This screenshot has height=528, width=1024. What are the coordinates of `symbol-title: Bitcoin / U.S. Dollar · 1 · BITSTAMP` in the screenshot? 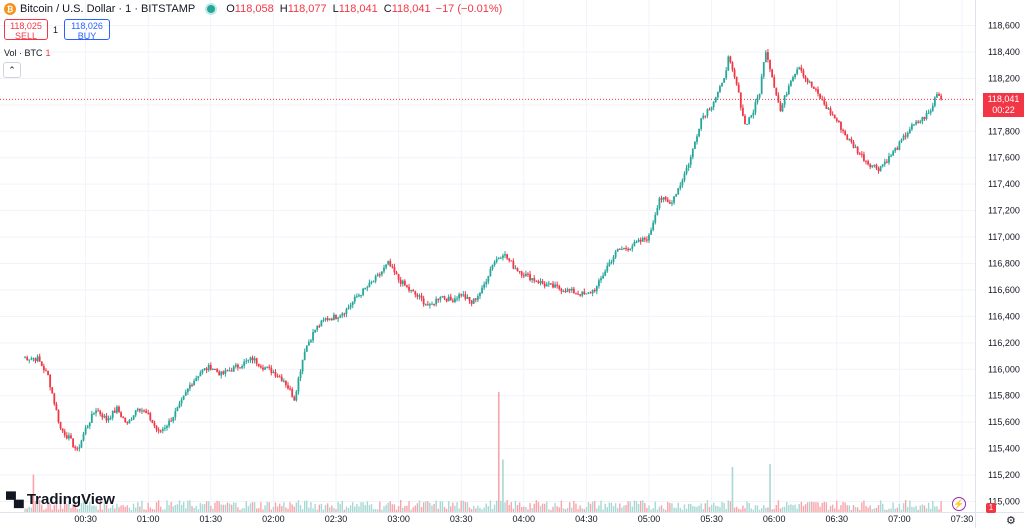 It's located at (108, 9).